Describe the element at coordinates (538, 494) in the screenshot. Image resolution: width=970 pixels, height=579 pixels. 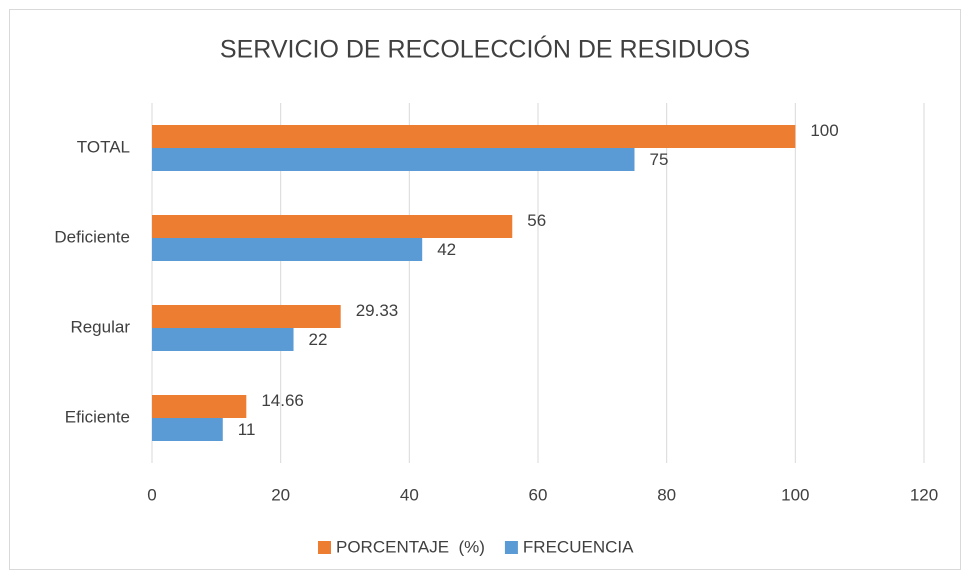
I see `x-tick-label: 60` at that location.